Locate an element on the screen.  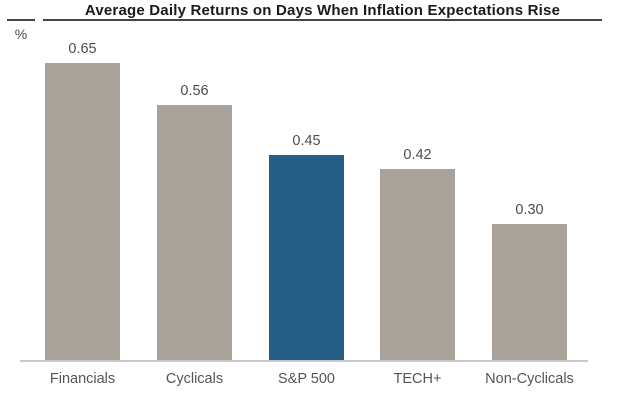
x-axis-label: S&P 500 is located at coordinates (306, 379).